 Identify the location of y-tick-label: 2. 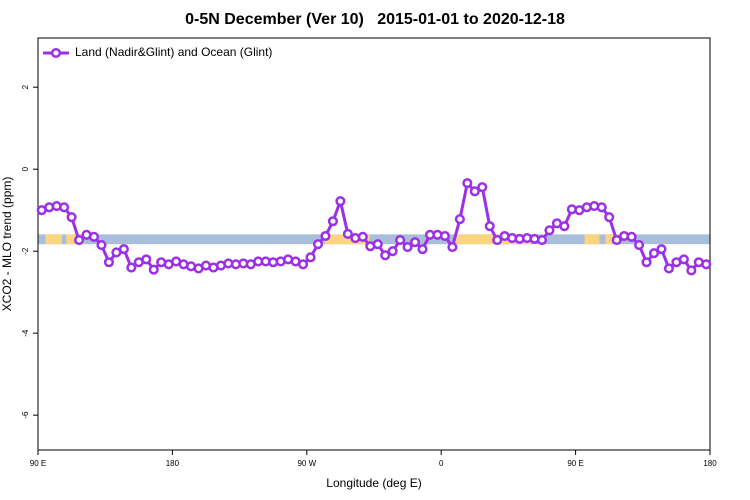
(25, 86).